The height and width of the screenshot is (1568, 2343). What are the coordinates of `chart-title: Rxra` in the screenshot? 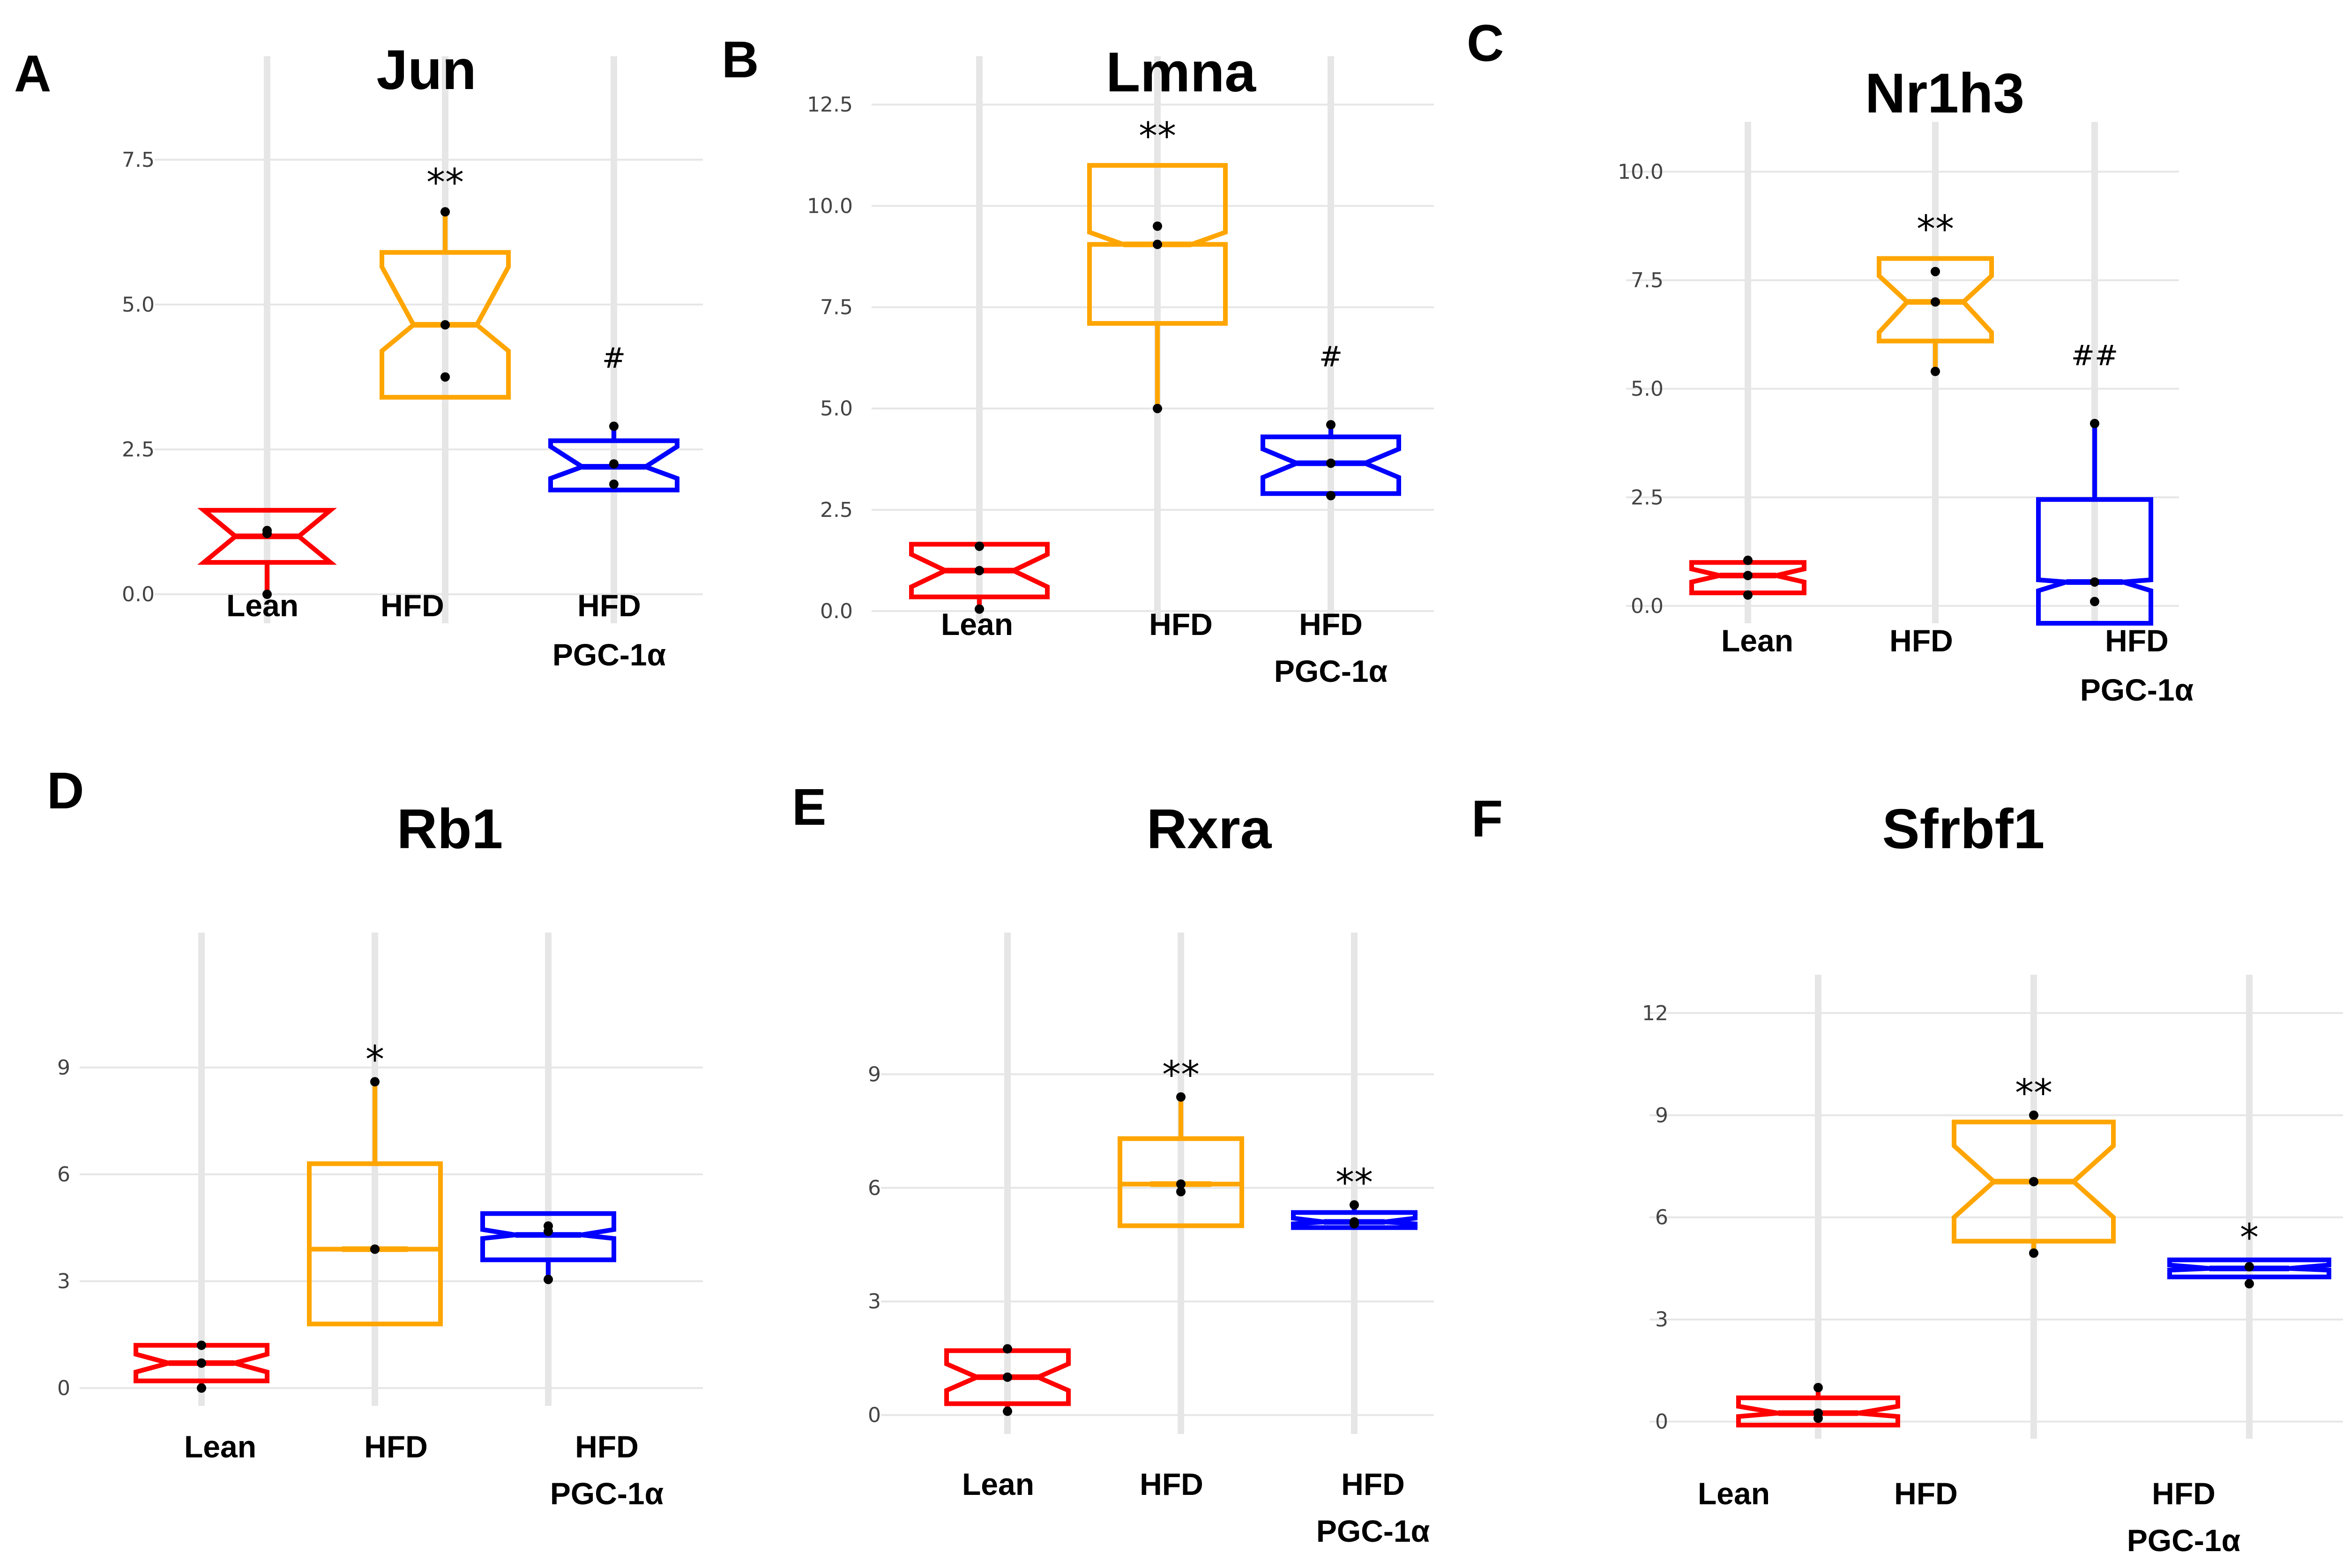 It's located at (1209, 829).